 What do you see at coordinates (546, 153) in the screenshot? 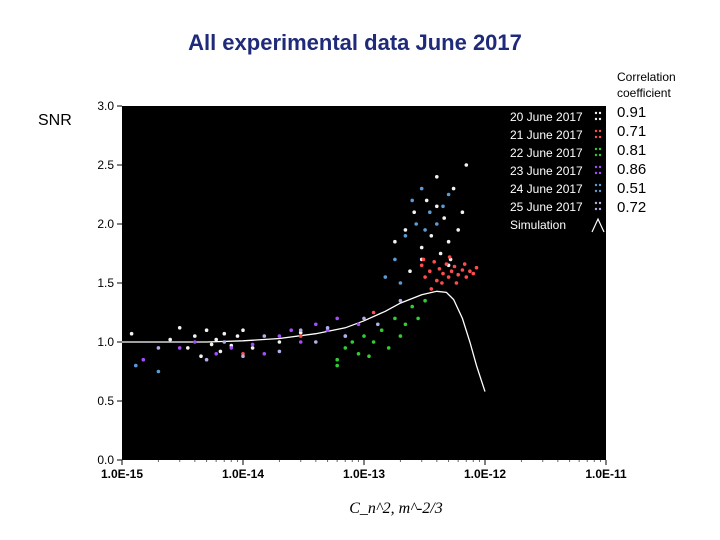
I see `legend-label: 22 June 2017` at bounding box center [546, 153].